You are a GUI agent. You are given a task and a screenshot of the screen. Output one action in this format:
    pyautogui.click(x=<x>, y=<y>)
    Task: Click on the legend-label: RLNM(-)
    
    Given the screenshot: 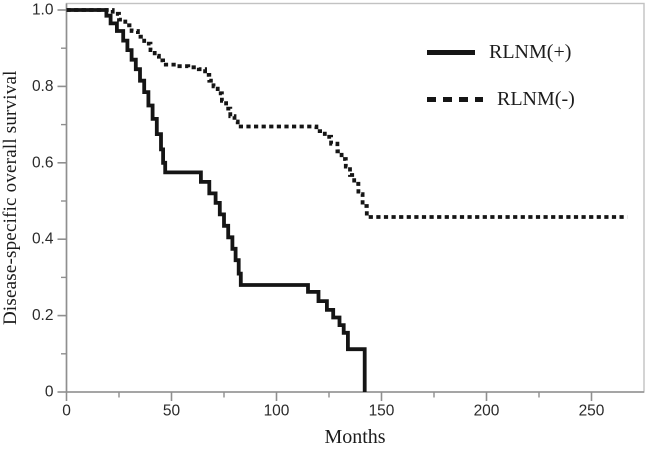 What is the action you would take?
    pyautogui.click(x=536, y=99)
    